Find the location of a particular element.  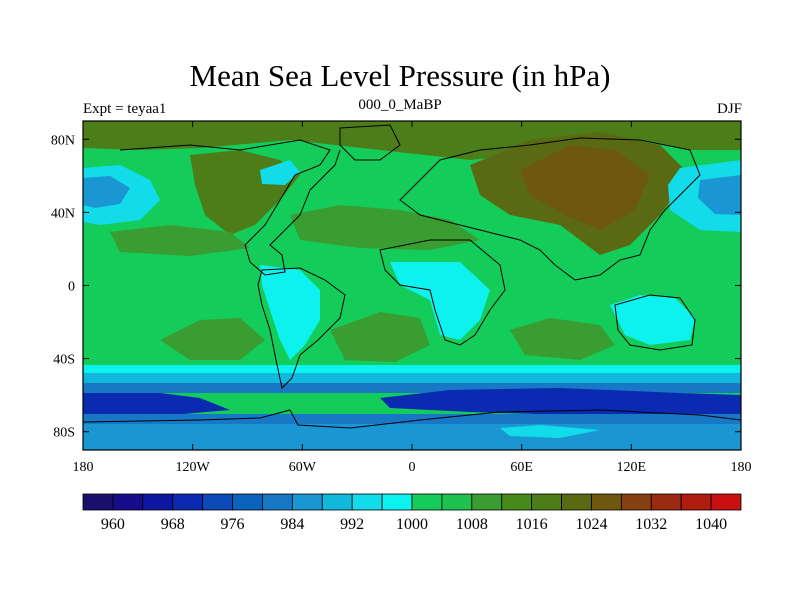

coast-australia is located at coordinates (655, 322).